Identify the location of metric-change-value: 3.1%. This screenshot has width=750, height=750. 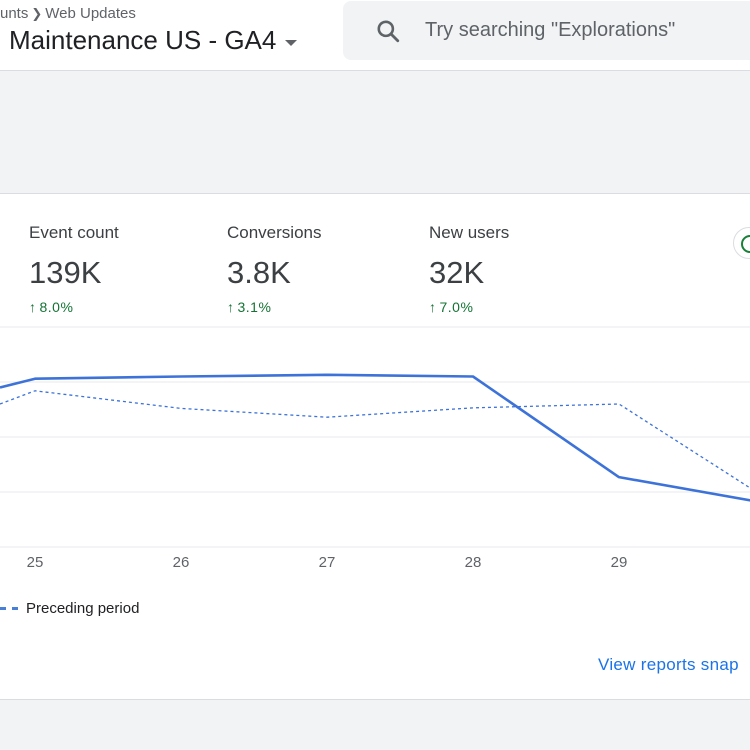
(254, 307).